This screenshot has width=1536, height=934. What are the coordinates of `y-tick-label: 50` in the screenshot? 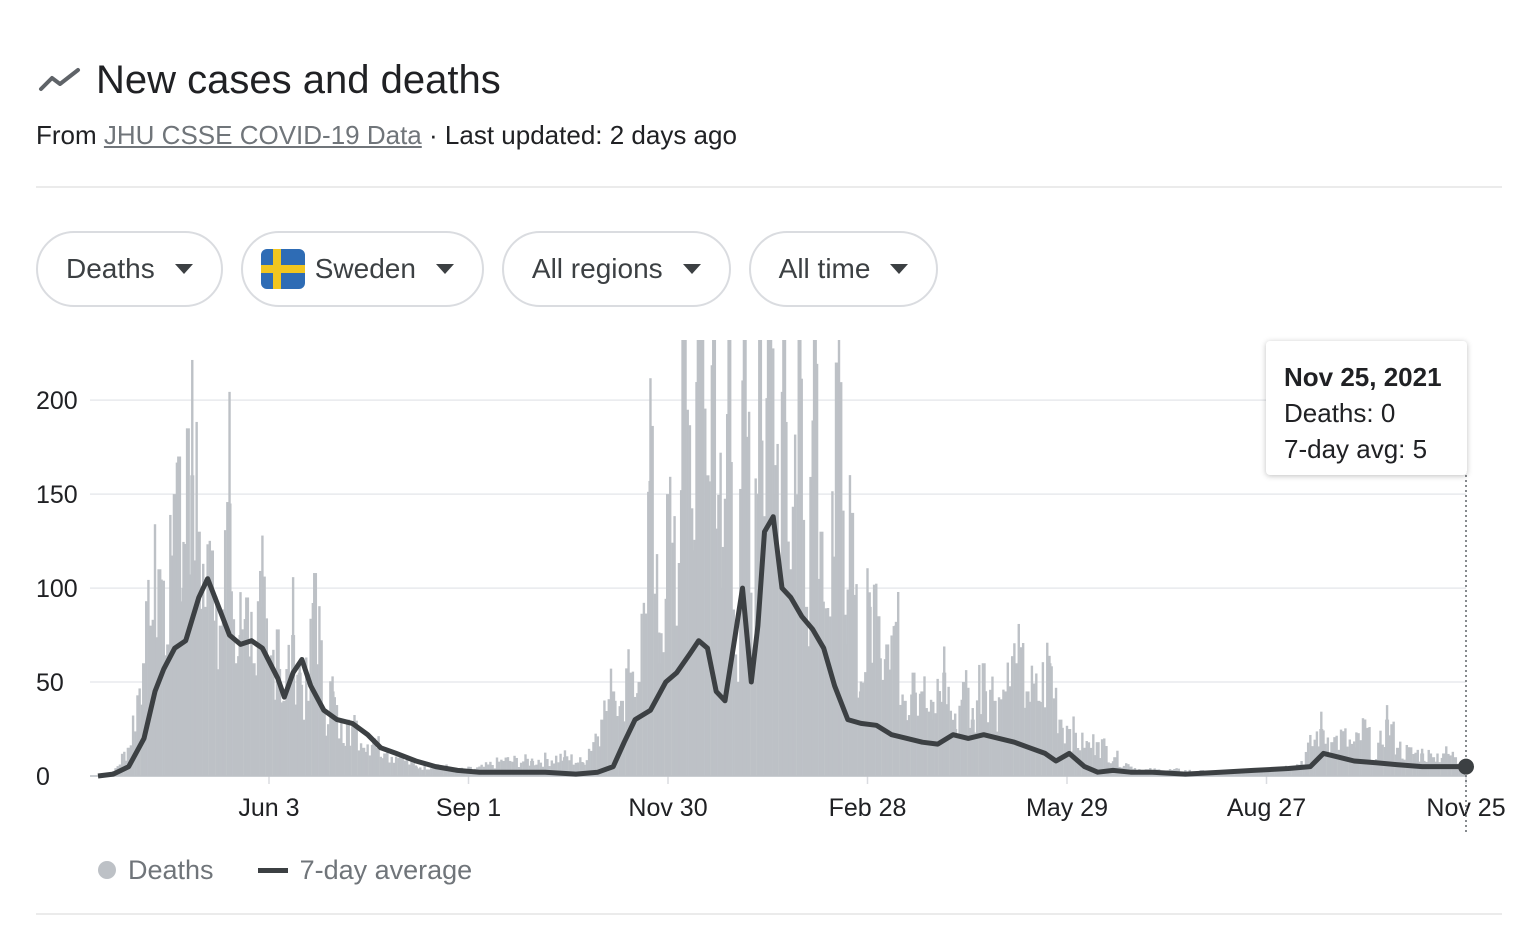 It's located at (50, 683).